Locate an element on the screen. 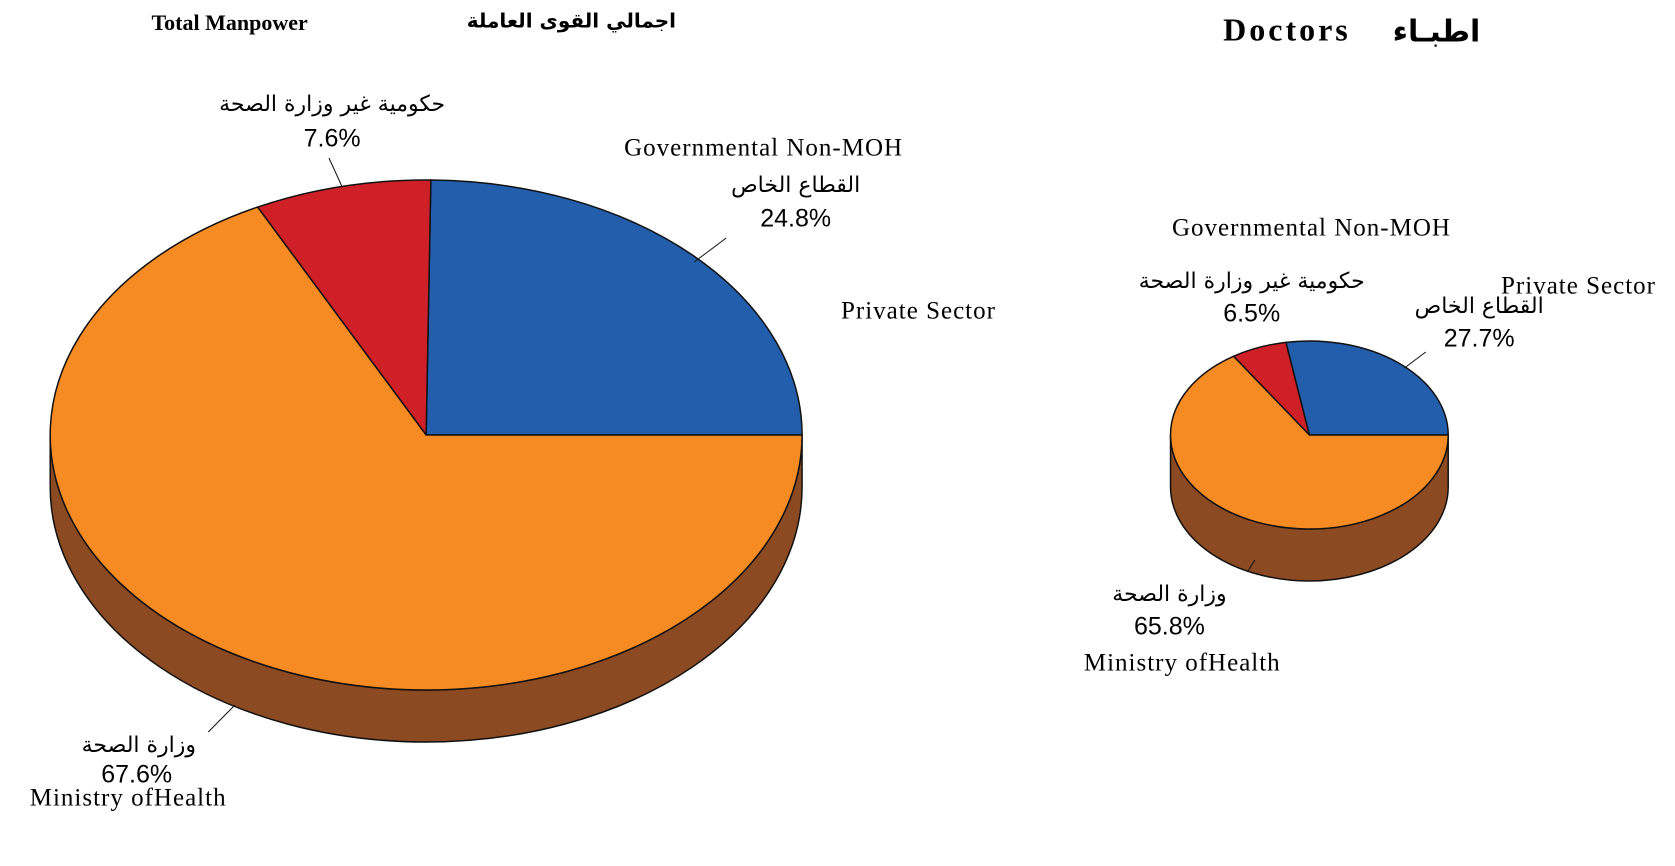 Image resolution: width=1675 pixels, height=866 pixels. chart-title: Doctors is located at coordinates (1287, 29).